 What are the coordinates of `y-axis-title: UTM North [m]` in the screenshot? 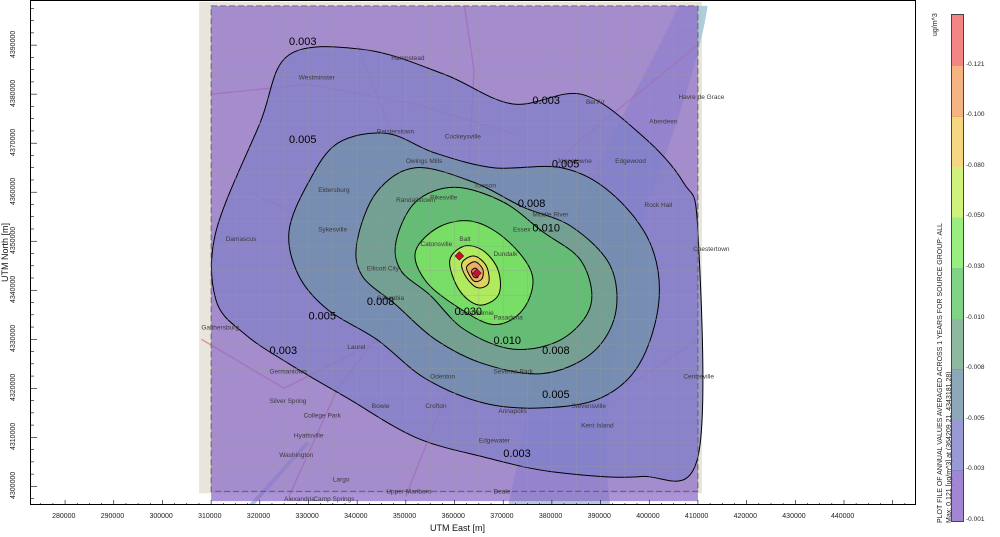 It's located at (5, 252).